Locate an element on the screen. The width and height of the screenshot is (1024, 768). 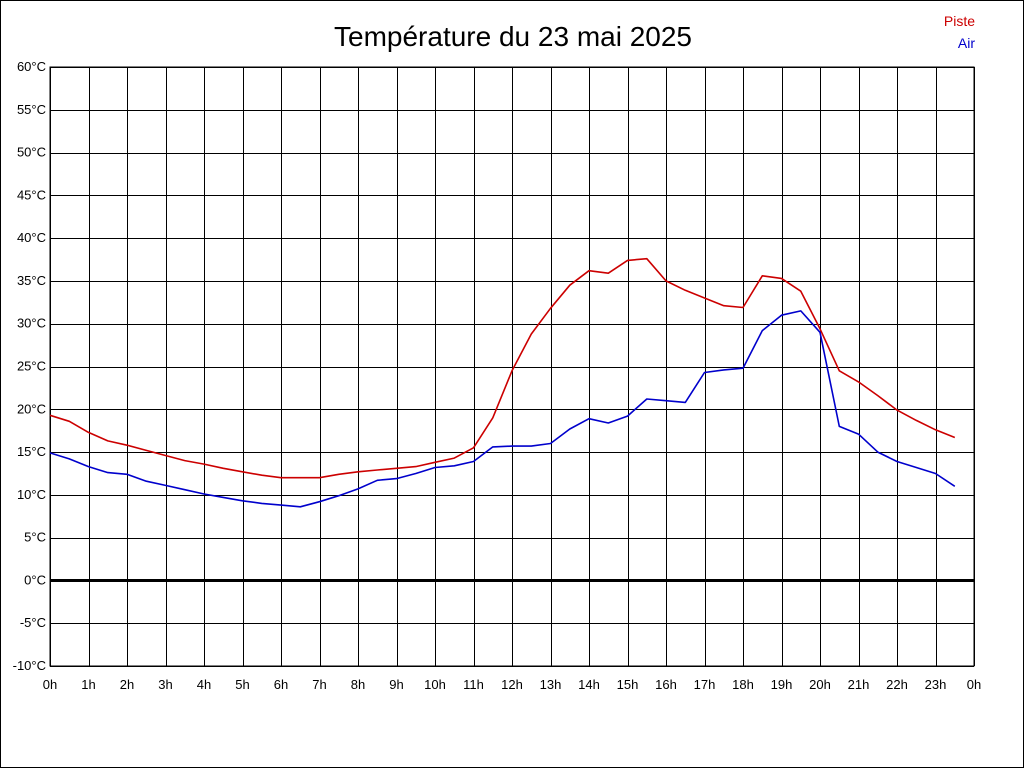
x-tick-label: 14h is located at coordinates (589, 684).